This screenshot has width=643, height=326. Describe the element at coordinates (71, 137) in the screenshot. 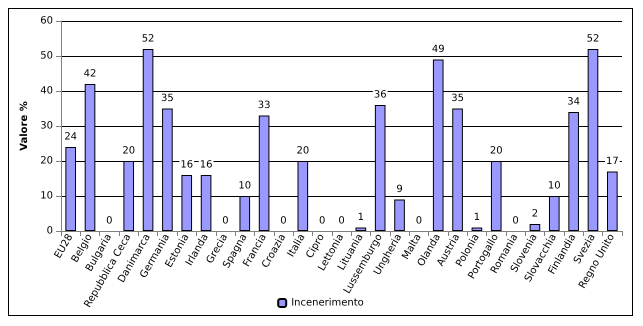

I see `data-label: 24` at that location.